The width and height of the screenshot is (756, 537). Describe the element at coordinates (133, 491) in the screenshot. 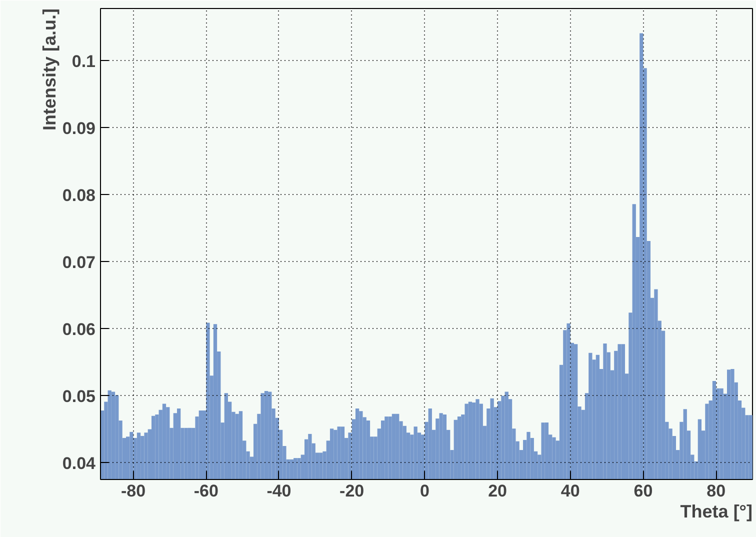

I see `x-tick-label: -80` at that location.